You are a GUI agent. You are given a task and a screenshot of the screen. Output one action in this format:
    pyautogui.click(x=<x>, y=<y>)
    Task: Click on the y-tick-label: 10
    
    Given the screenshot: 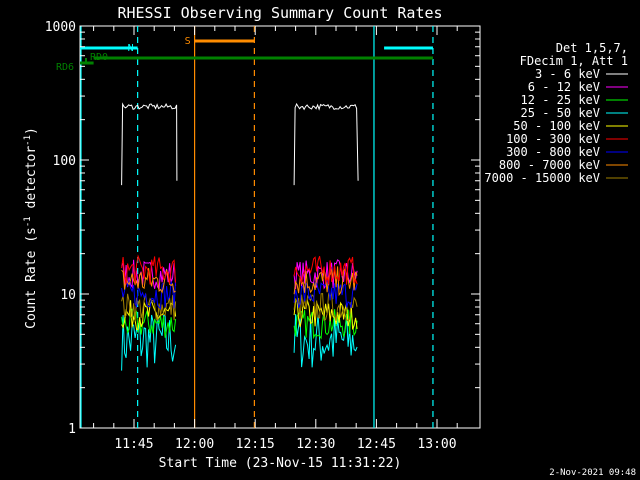 What is the action you would take?
    pyautogui.click(x=68, y=295)
    